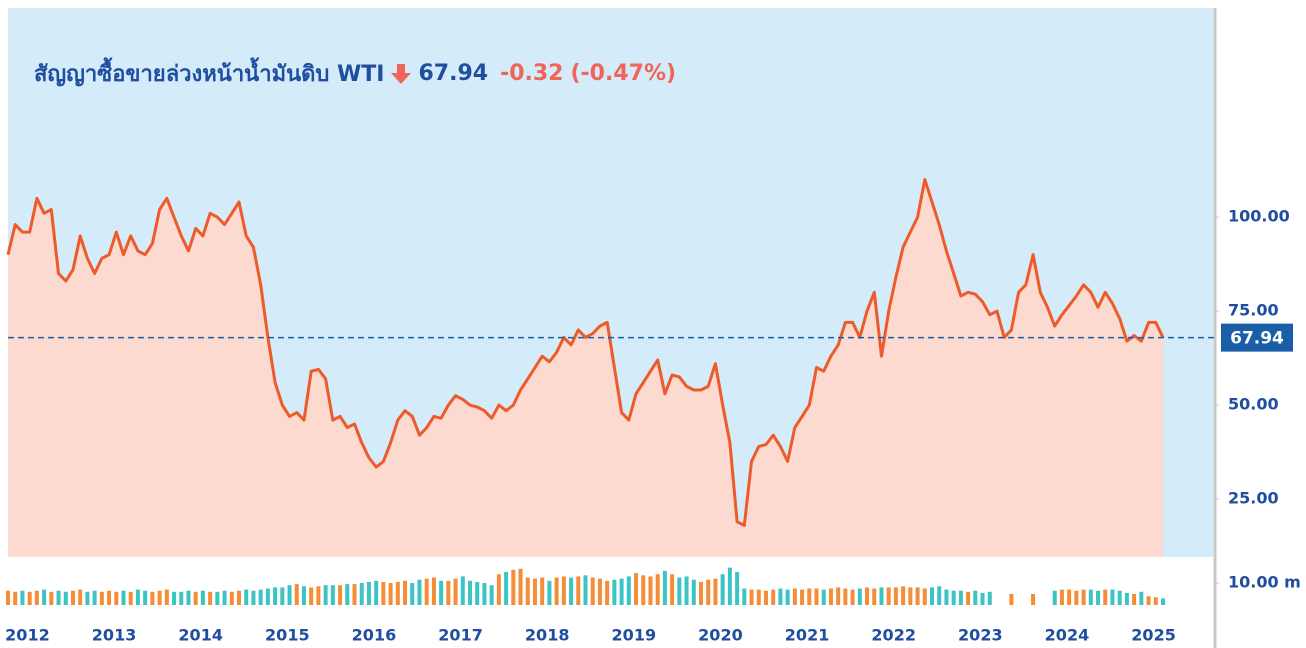 This screenshot has width=1306, height=648. Describe the element at coordinates (720, 635) in the screenshot. I see `x-tick-label: 2020` at that location.